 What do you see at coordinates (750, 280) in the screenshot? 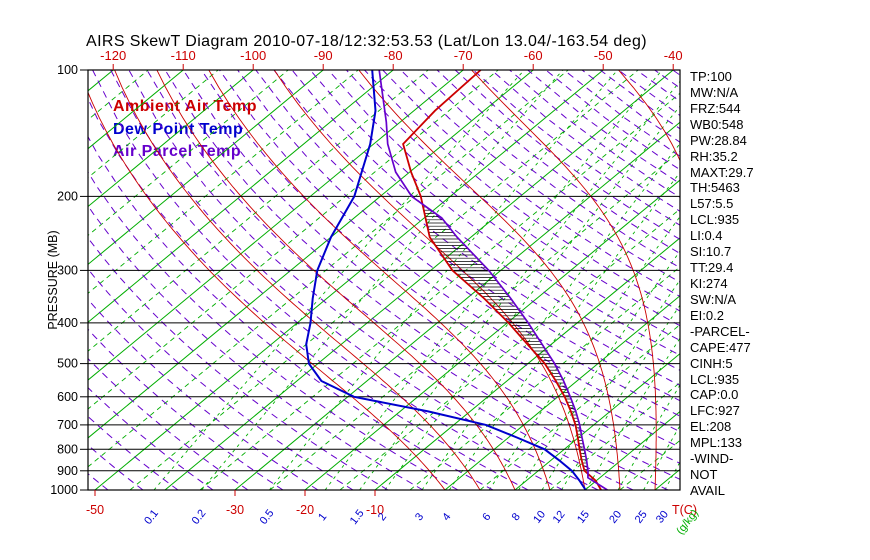
I see `moist-adiabat-line` at bounding box center [750, 280].